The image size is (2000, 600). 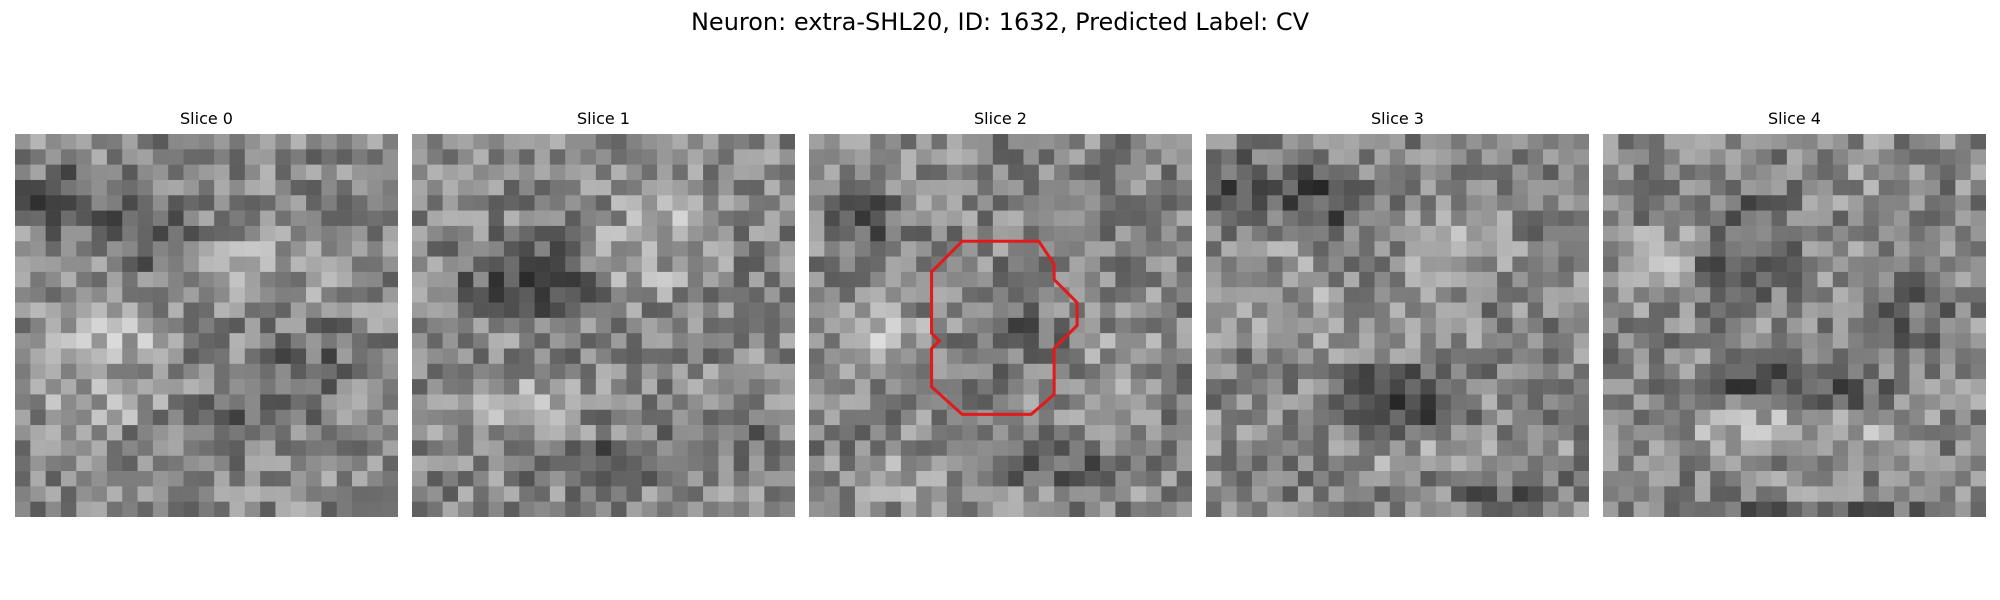 I want to click on slice-title-2: Slice 2, so click(x=1000, y=118).